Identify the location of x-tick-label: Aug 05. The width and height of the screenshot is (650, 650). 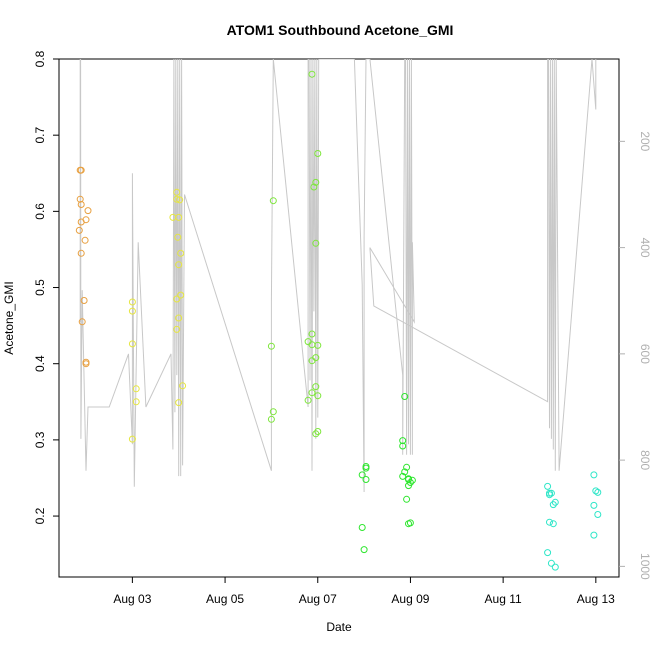
(225, 599).